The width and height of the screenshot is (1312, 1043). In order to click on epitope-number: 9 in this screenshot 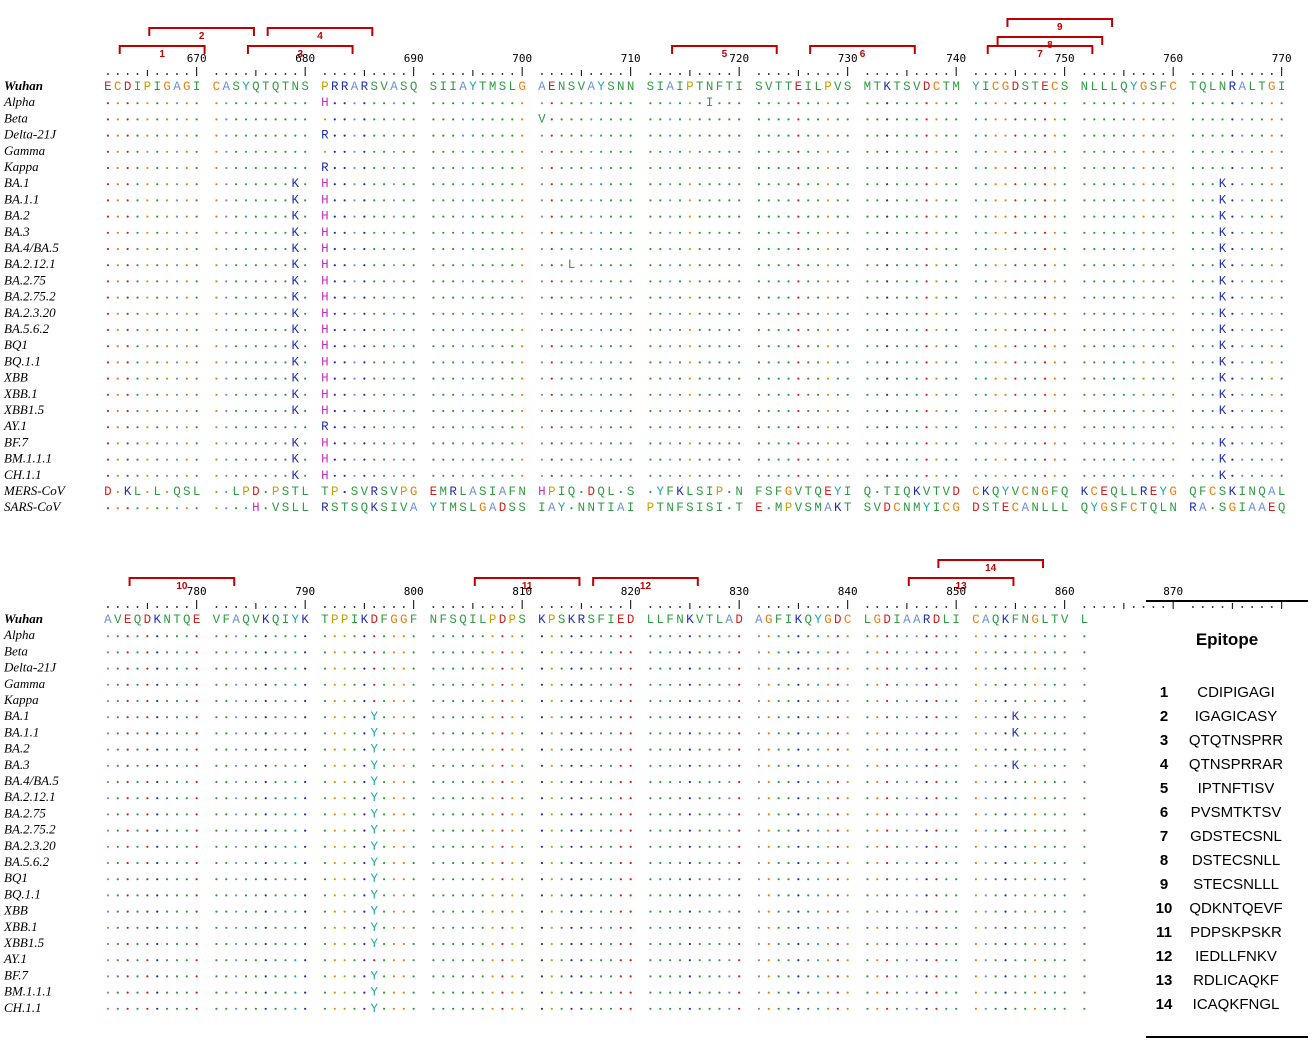, I will do `click(1164, 884)`.